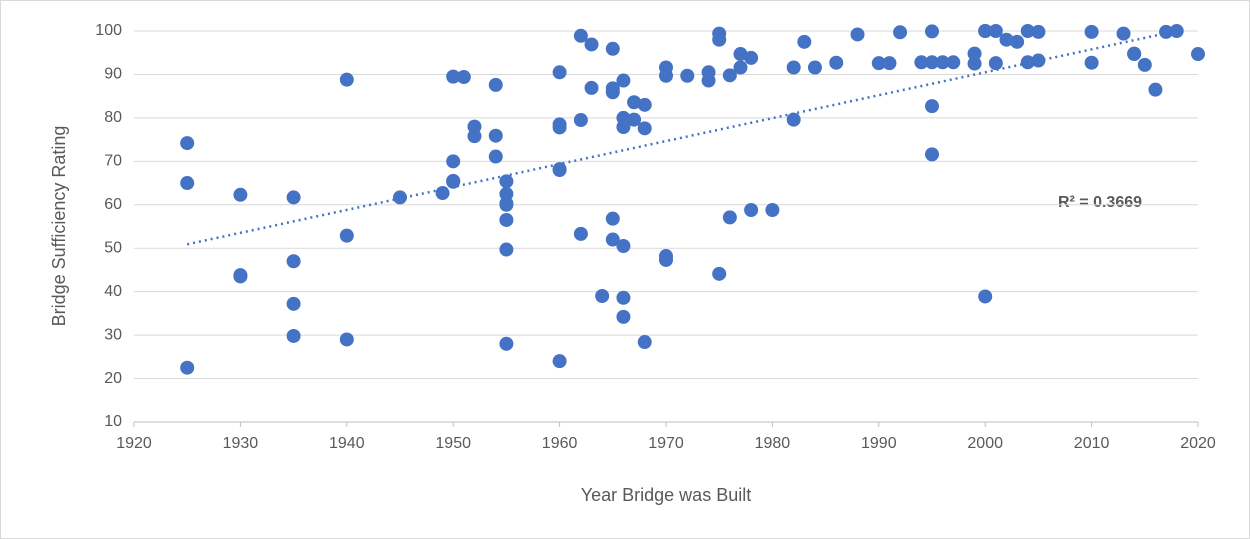  I want to click on y-tick-label: 90, so click(113, 74).